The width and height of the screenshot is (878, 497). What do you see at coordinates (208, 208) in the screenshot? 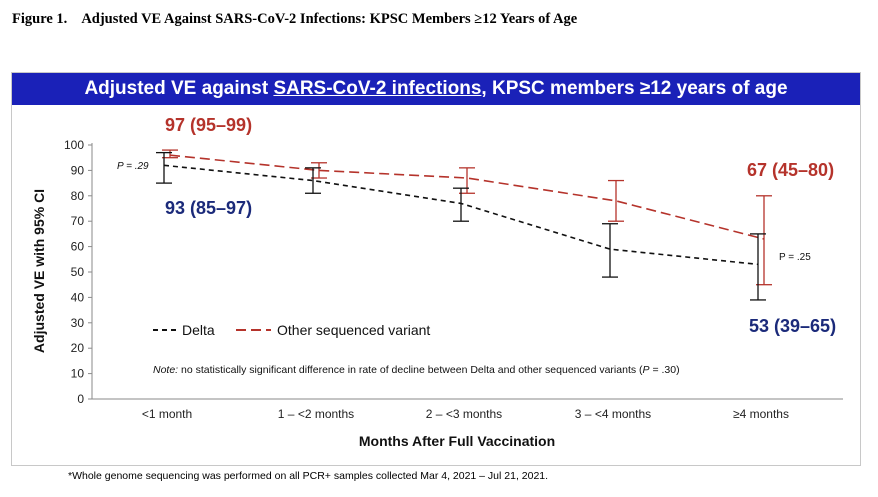
I see `delta-first-label: 93 (85–97)` at bounding box center [208, 208].